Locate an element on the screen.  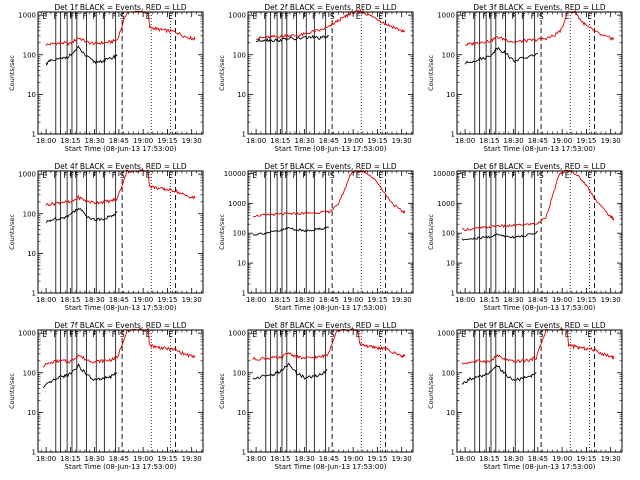
panel-title: Det 1f BLACK = Events, RED = LLD is located at coordinates (120, 7).